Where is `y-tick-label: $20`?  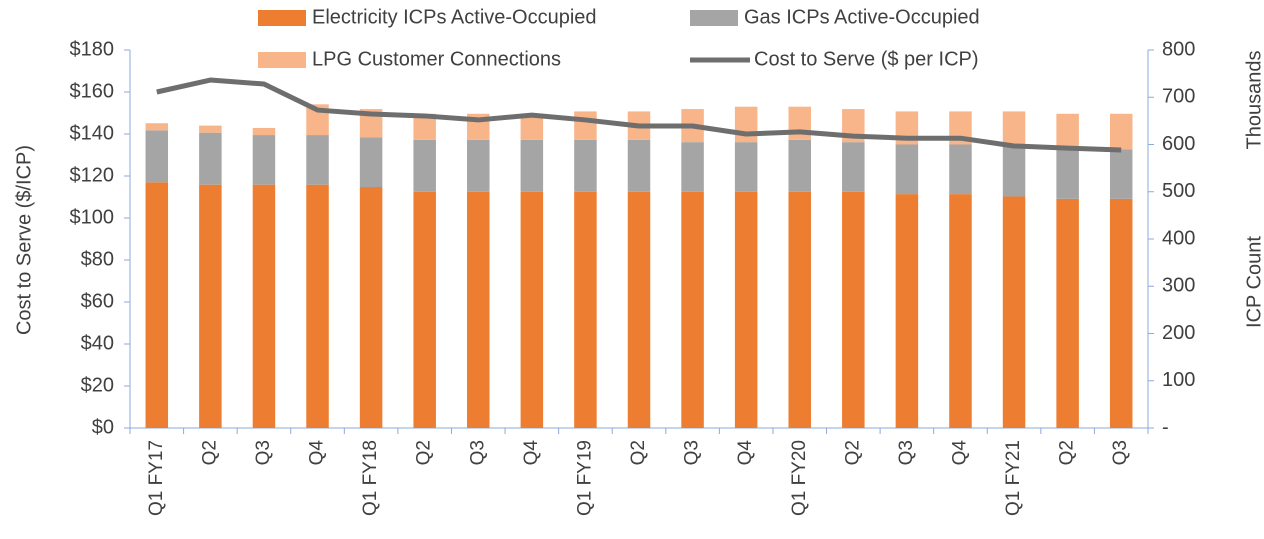 y-tick-label: $20 is located at coordinates (97, 385).